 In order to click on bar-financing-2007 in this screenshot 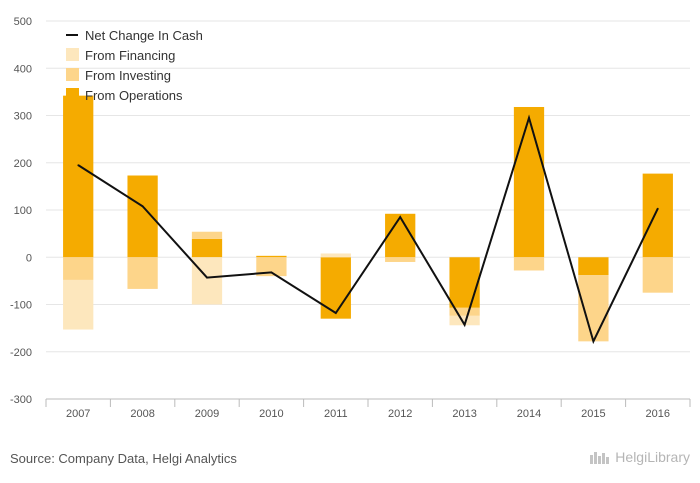, I will do `click(78, 304)`.